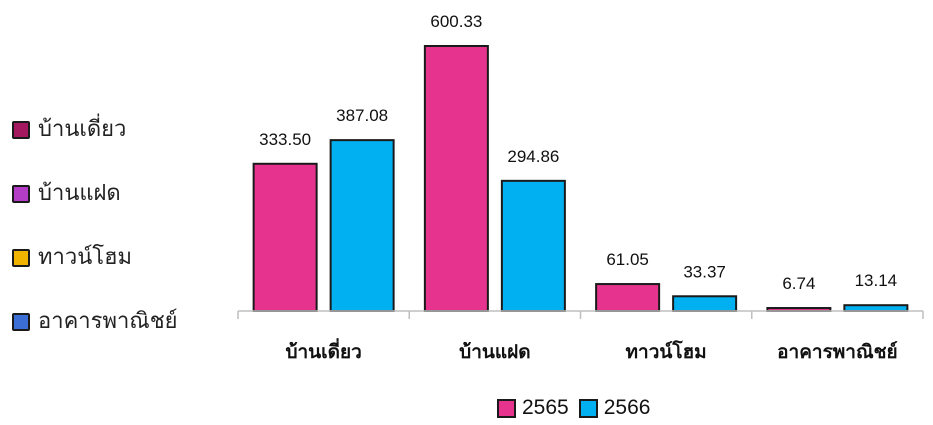 The width and height of the screenshot is (933, 425). I want to click on category-legend-label: บ้านแฝด, so click(79, 193).